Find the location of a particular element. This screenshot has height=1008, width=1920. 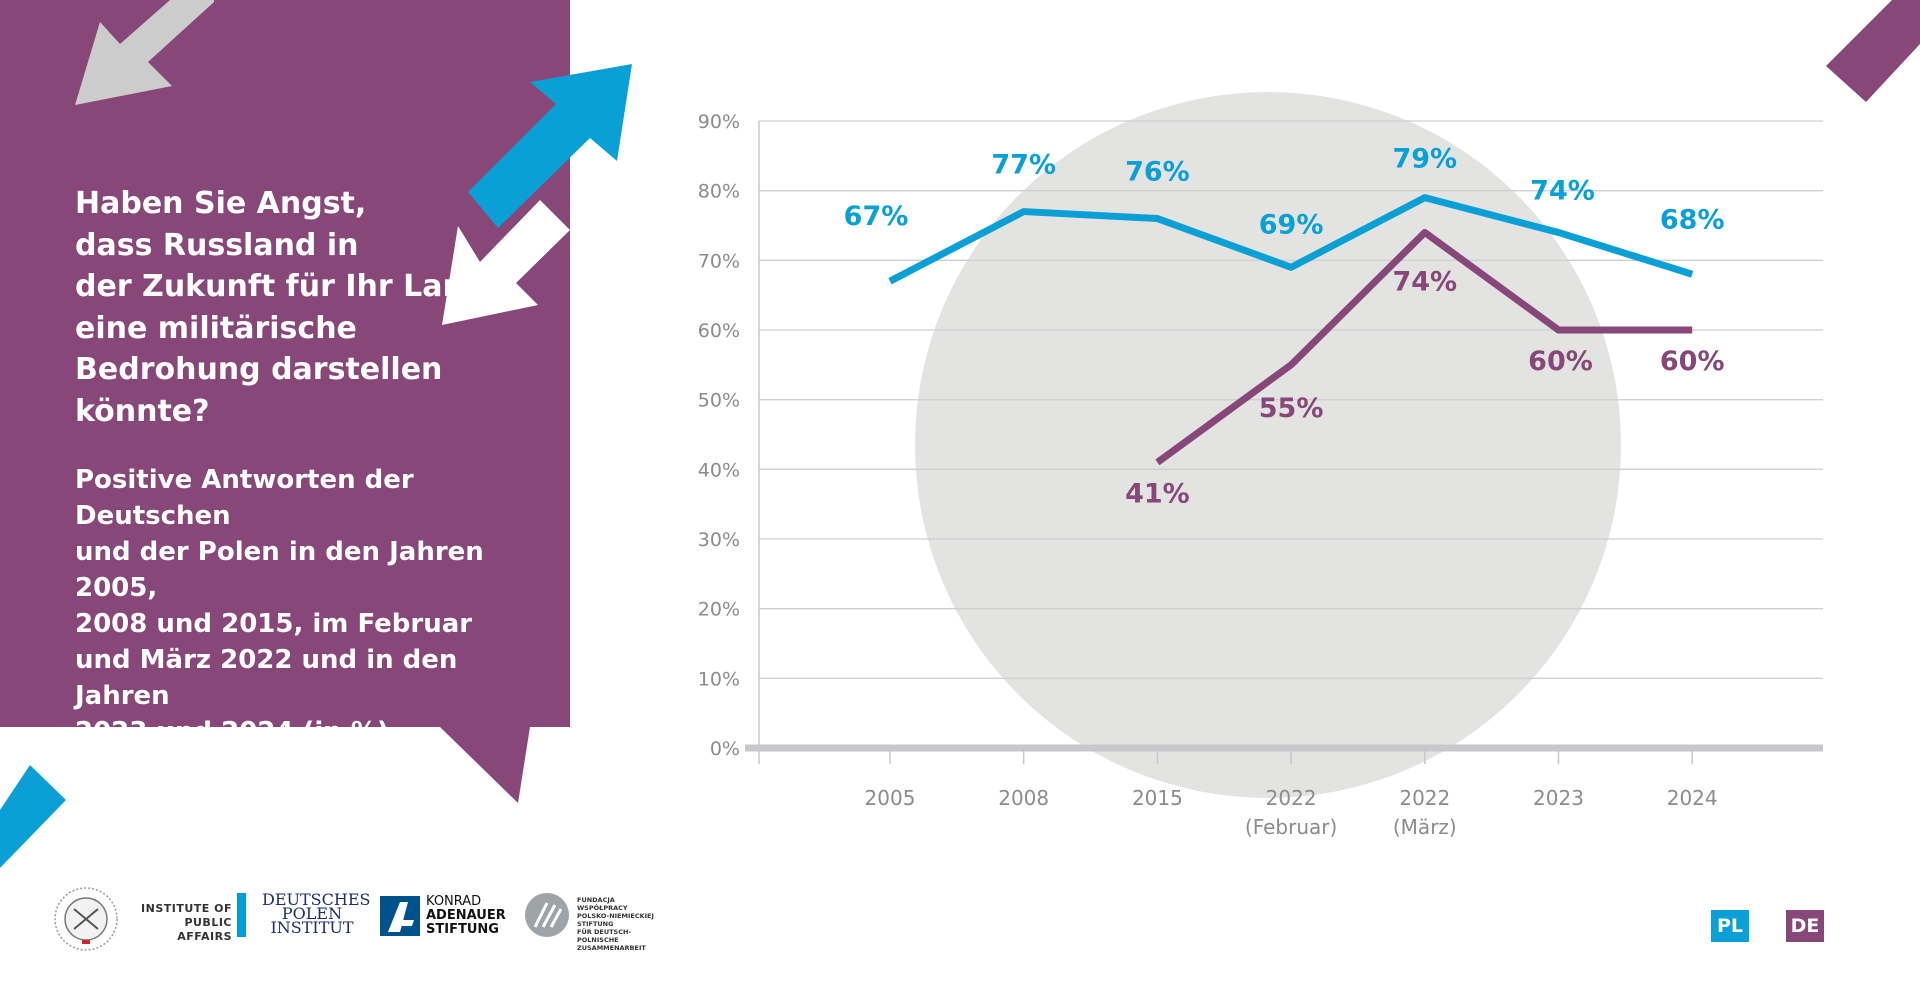

ipa-line: PUBLIC AFFAIRS is located at coordinates (204, 929).